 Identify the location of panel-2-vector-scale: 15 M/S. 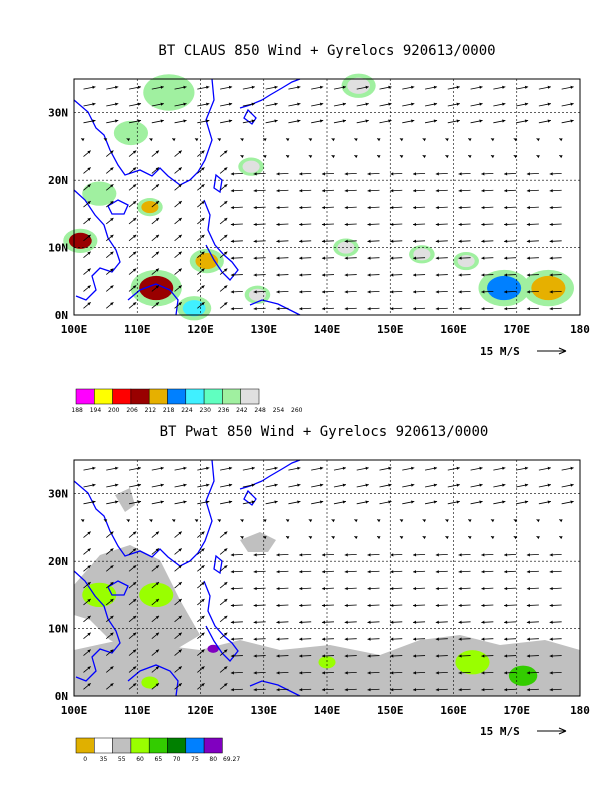
(523, 731).